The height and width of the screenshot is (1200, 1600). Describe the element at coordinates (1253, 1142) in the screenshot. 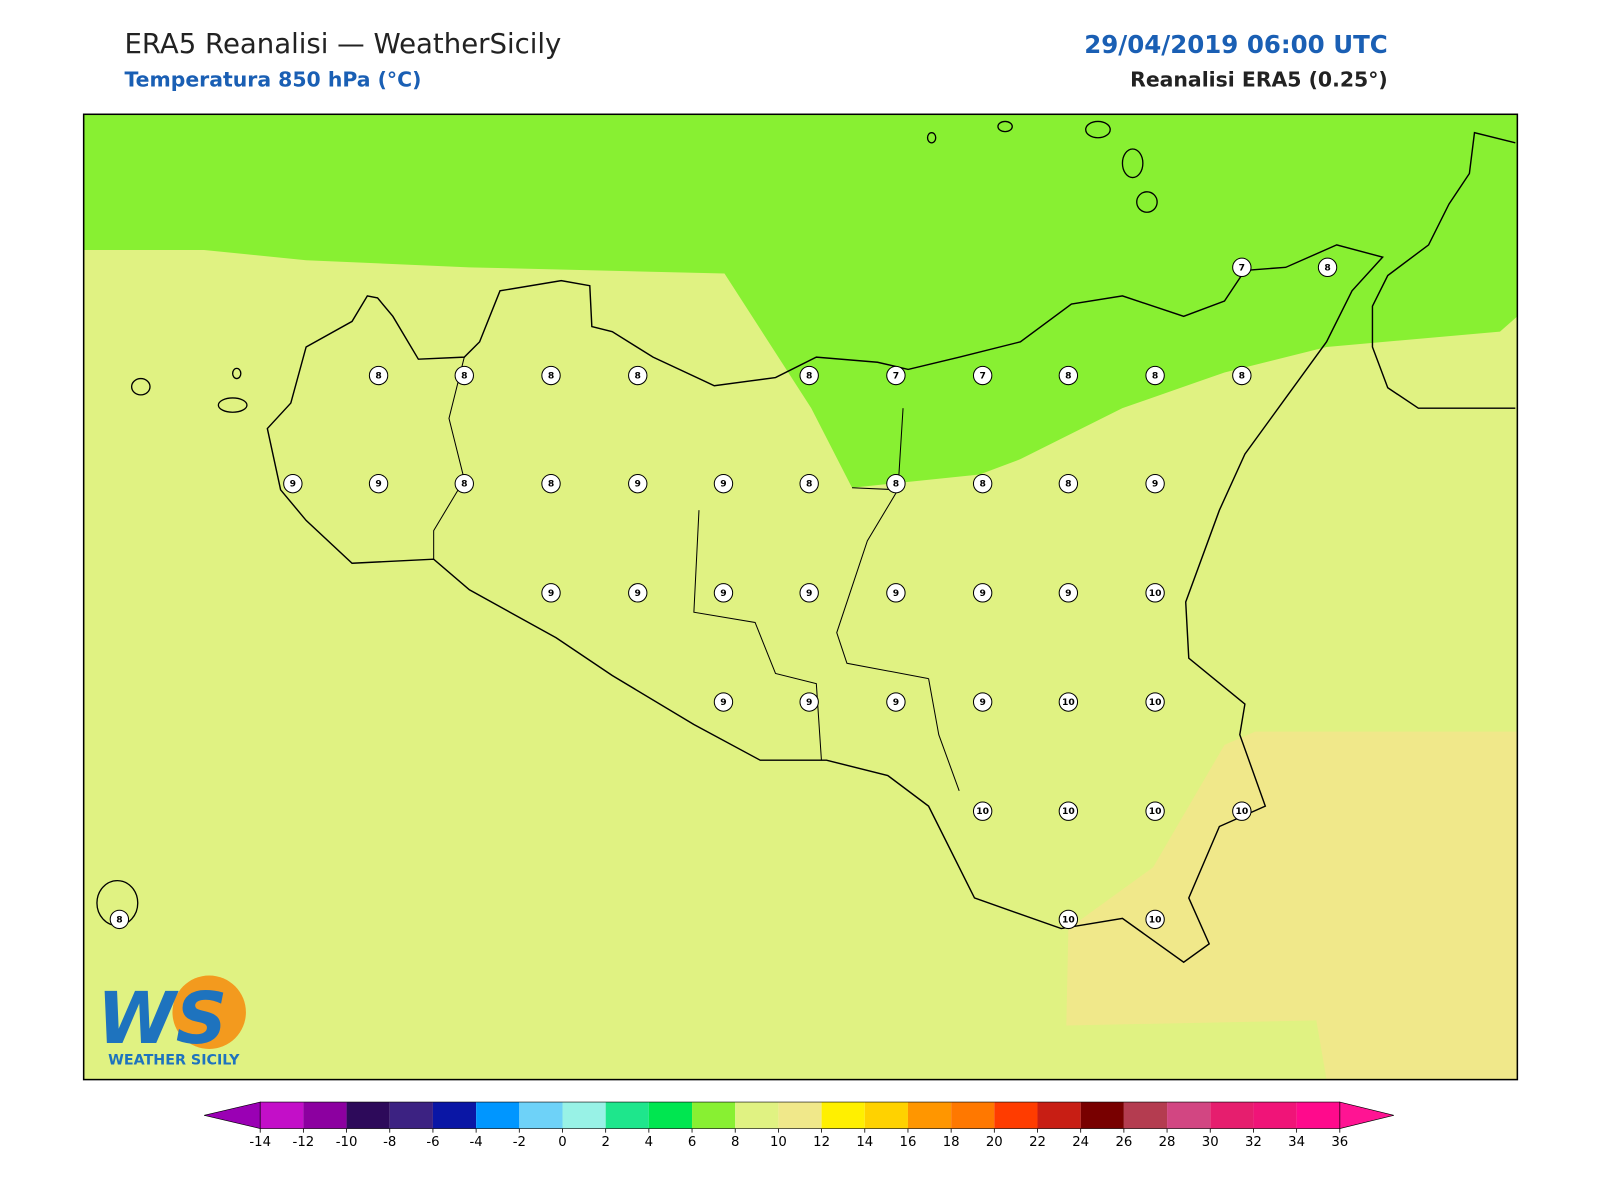

I see `colorbar-tick-label: 32` at that location.